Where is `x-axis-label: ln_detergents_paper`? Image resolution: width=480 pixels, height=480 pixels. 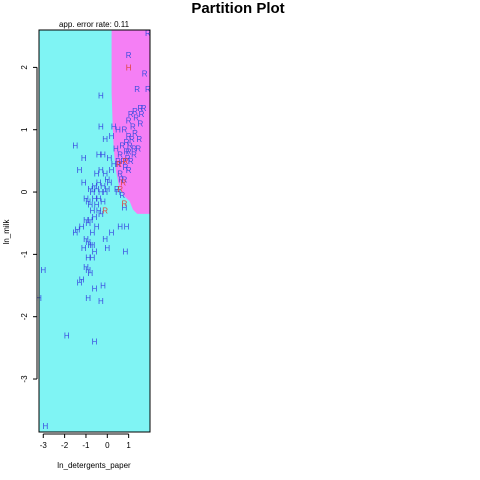 x-axis-label: ln_detergents_paper is located at coordinates (94, 465).